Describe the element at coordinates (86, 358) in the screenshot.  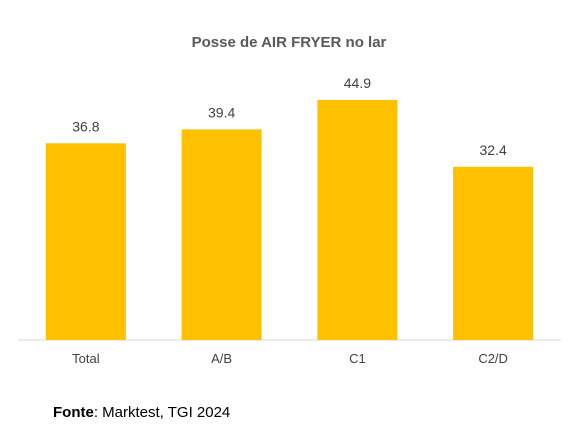
I see `x-tick-label: Total` at that location.